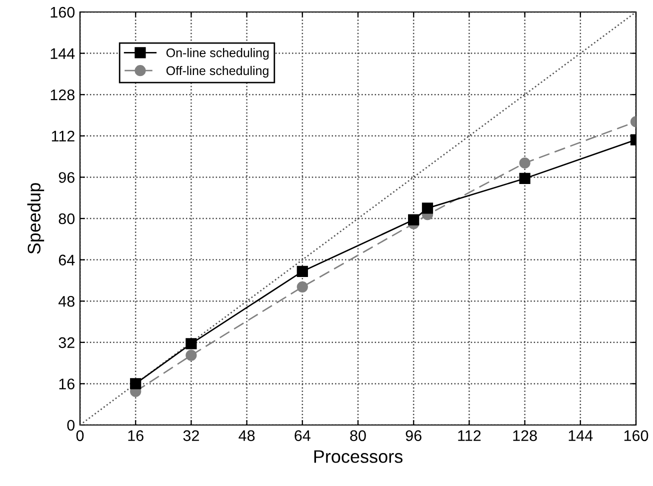  I want to click on x-tick-label: 80, so click(358, 436).